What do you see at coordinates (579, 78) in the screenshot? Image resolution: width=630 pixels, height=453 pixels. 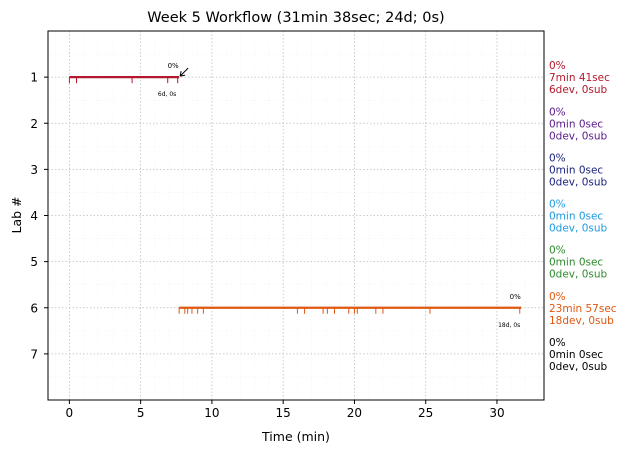 I see `lab-1-summary-line: 7min 41sec` at bounding box center [579, 78].